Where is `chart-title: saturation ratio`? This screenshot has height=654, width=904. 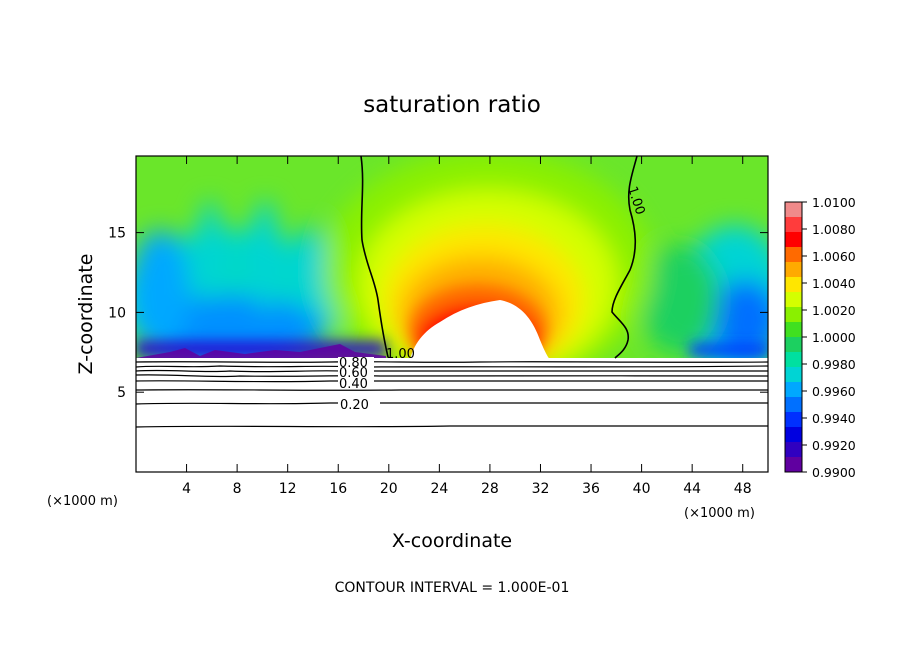 chart-title: saturation ratio is located at coordinates (452, 105).